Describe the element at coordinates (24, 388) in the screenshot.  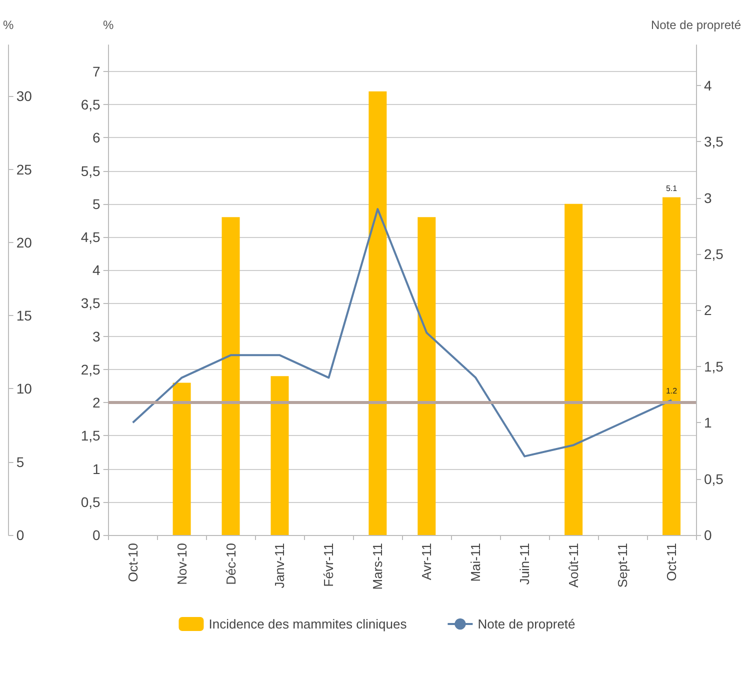
I see `y3-tick-label: 10` at that location.